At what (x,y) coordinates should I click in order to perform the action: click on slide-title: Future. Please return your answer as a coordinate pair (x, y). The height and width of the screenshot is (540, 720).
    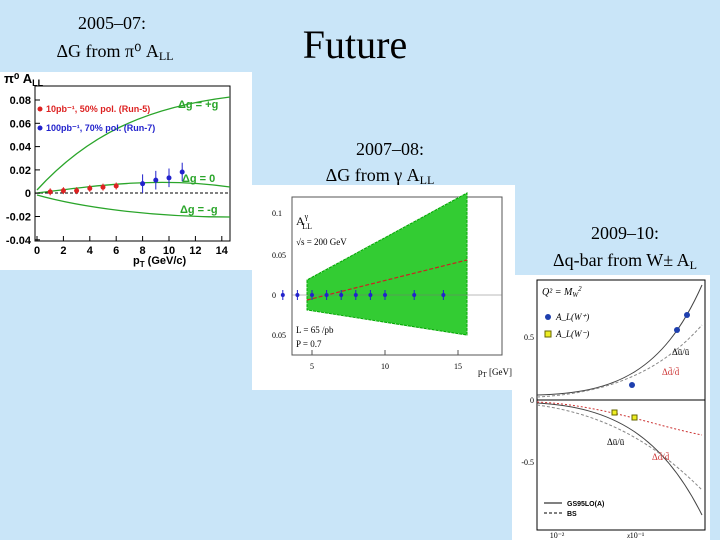
    Looking at the image, I should click on (355, 44).